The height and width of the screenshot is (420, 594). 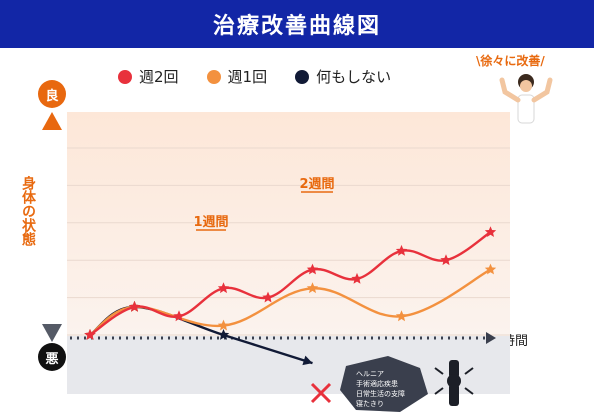 What do you see at coordinates (125, 76) in the screenshot?
I see `legend-dot-twice-weekly` at bounding box center [125, 76].